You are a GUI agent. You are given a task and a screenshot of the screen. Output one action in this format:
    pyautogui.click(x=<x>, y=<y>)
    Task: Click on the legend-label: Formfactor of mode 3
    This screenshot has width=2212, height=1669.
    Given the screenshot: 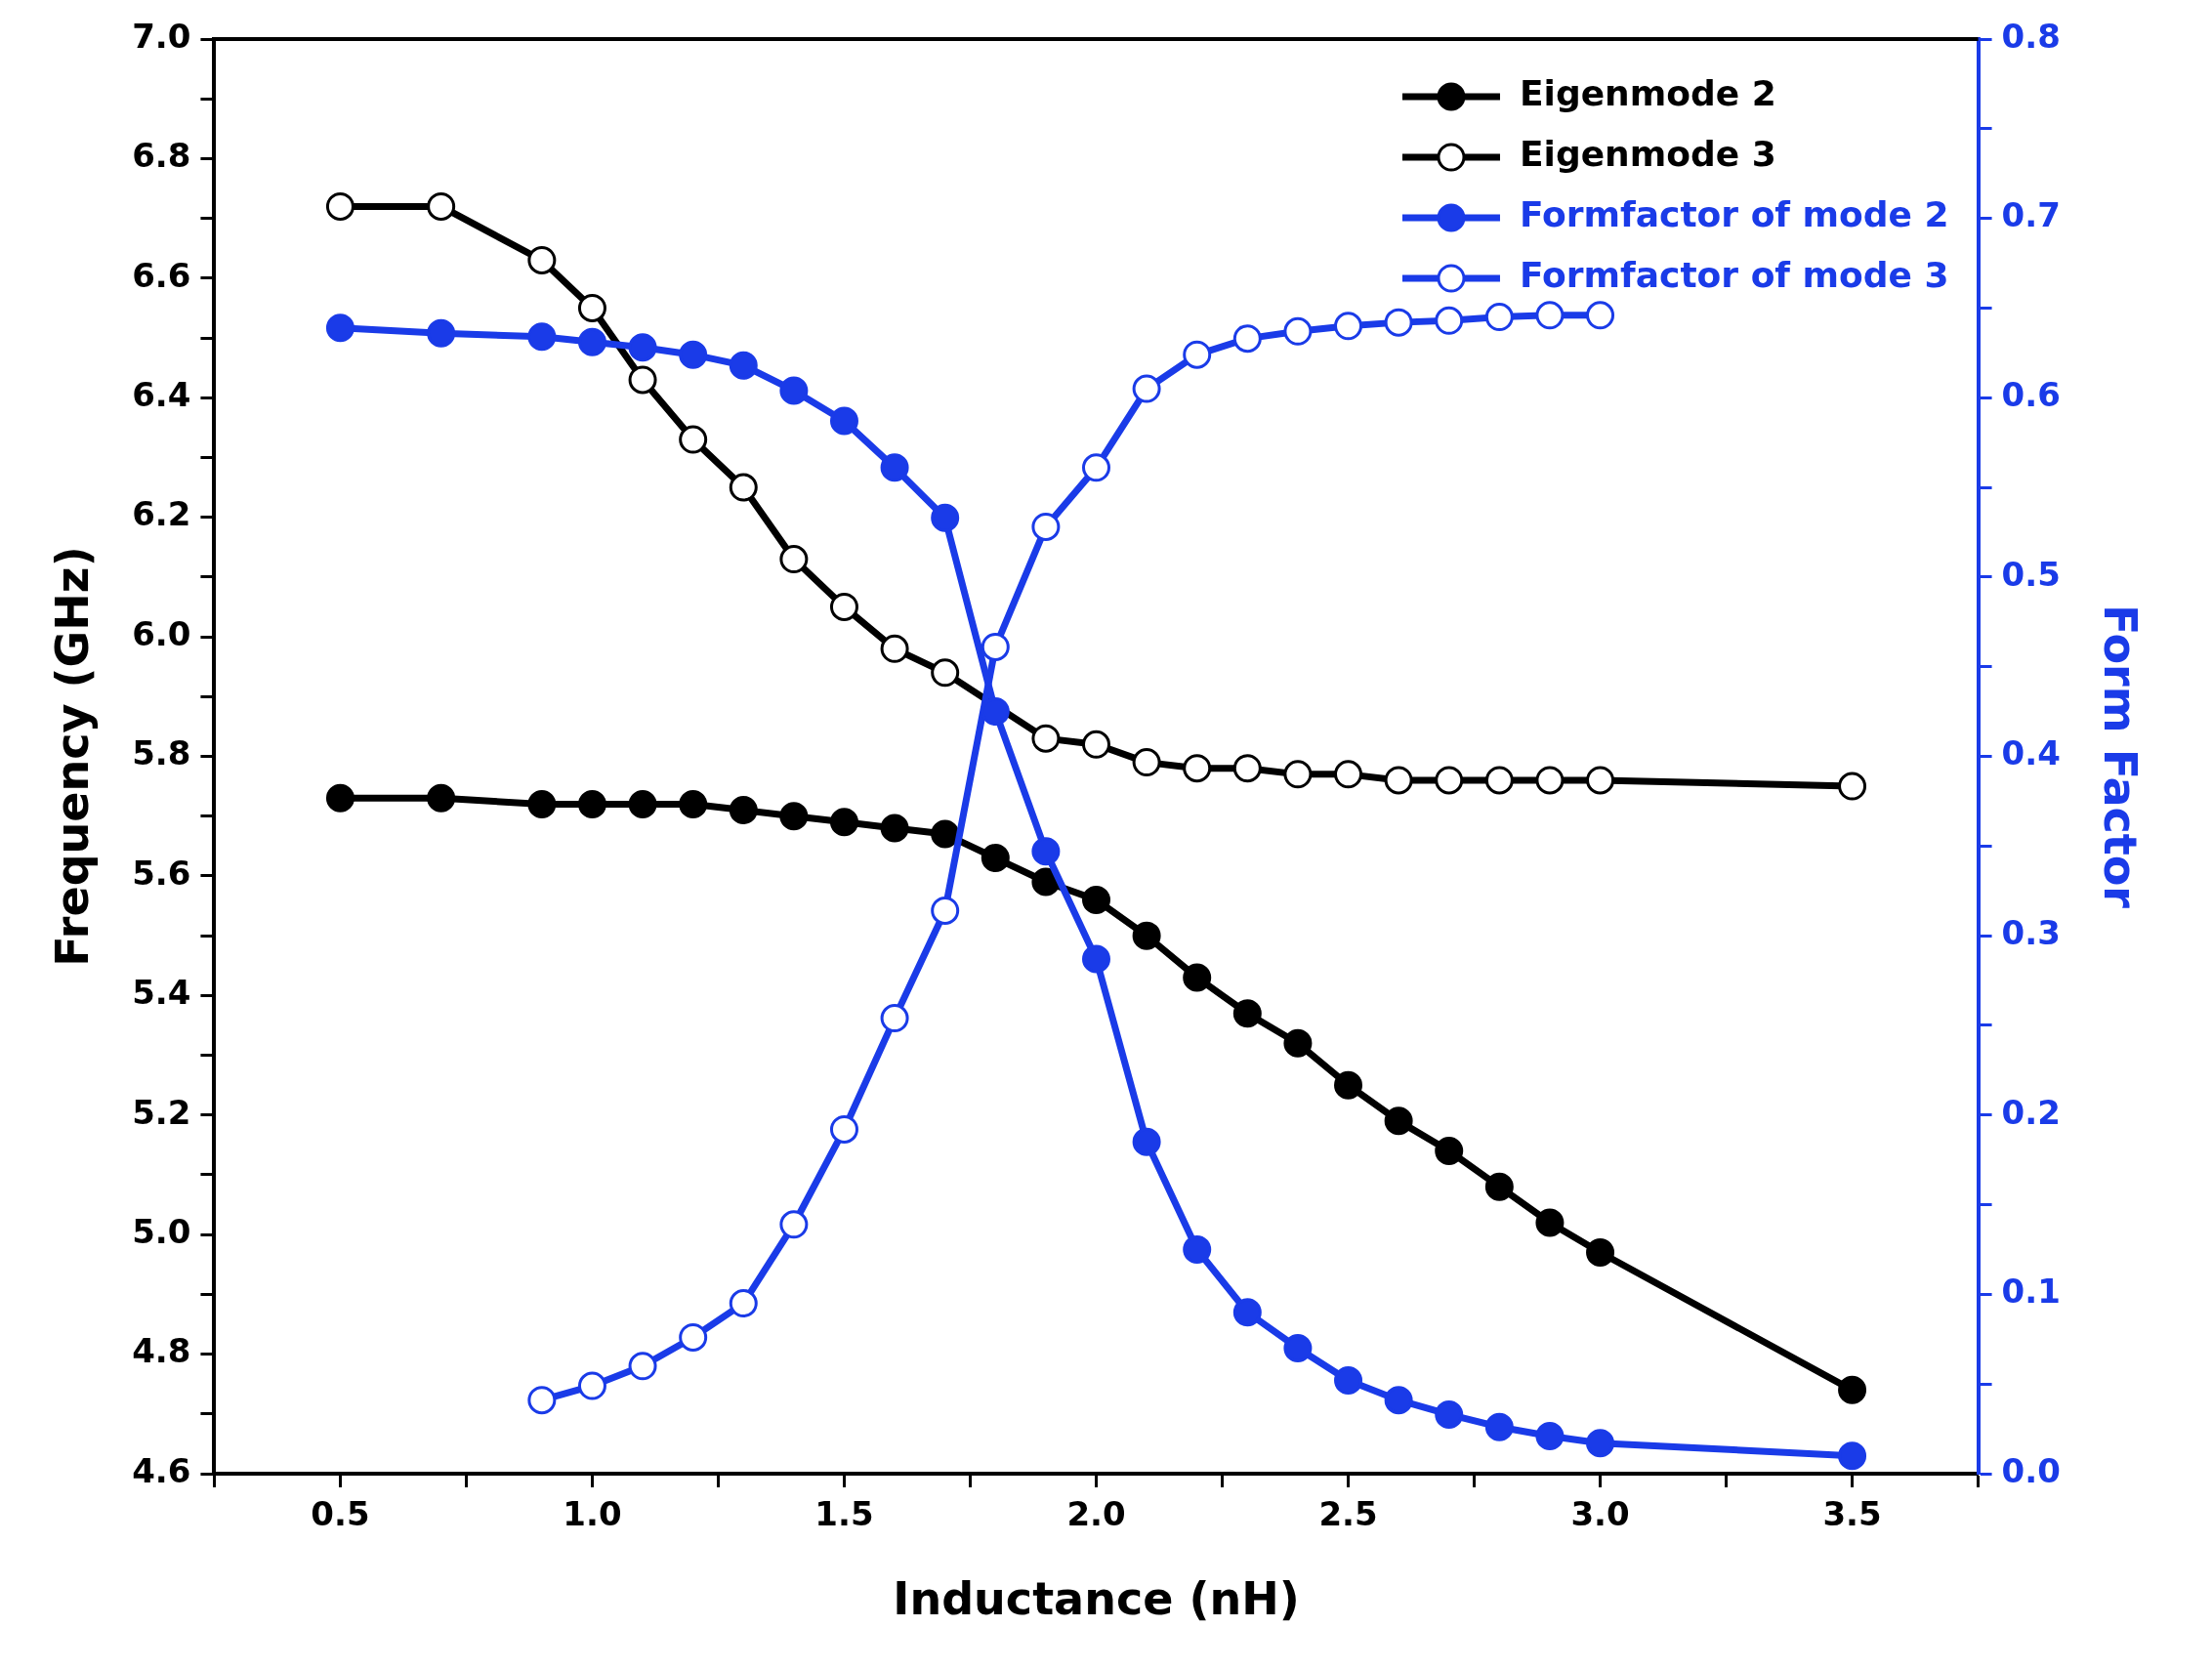 What is the action you would take?
    pyautogui.click(x=1734, y=275)
    